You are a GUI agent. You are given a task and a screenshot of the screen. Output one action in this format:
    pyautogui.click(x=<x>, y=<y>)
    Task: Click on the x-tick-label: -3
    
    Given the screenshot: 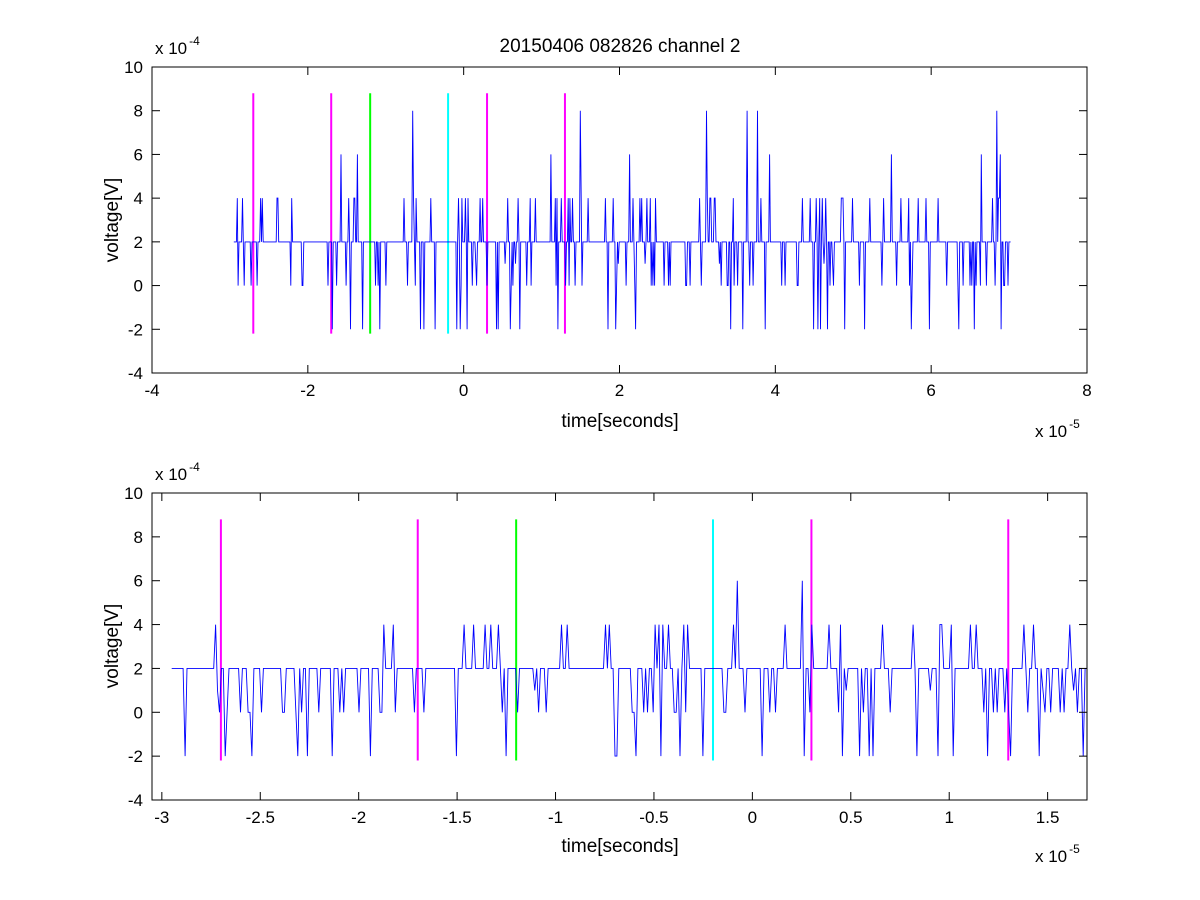 What is the action you would take?
    pyautogui.click(x=161, y=817)
    